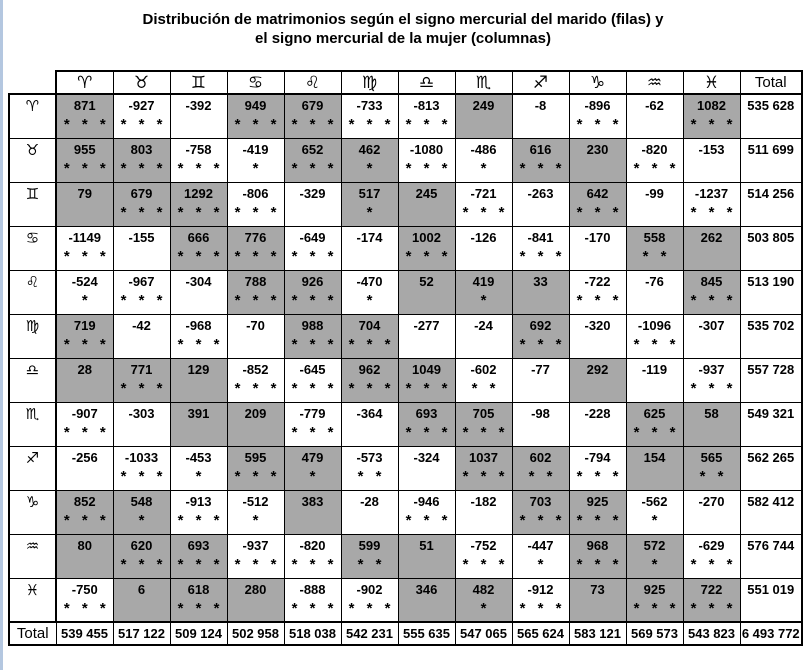 This screenshot has width=806, height=670. Describe the element at coordinates (141, 457) in the screenshot. I see `cell-value: -1033` at that location.